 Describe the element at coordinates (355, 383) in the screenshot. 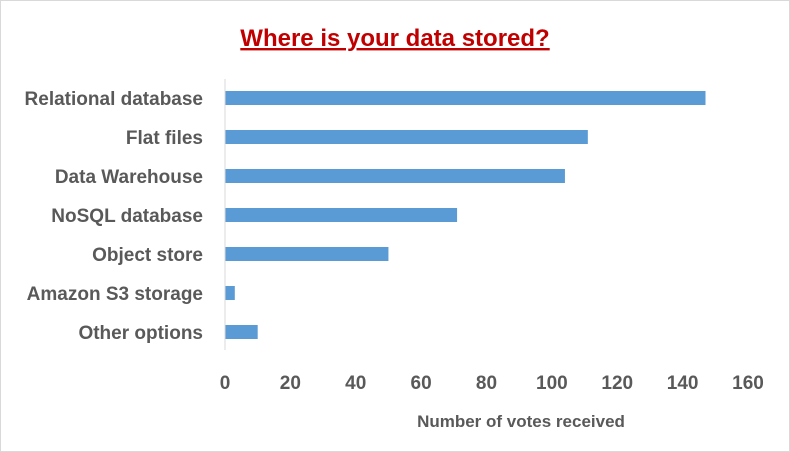

I see `x-tick-label: 40` at that location.